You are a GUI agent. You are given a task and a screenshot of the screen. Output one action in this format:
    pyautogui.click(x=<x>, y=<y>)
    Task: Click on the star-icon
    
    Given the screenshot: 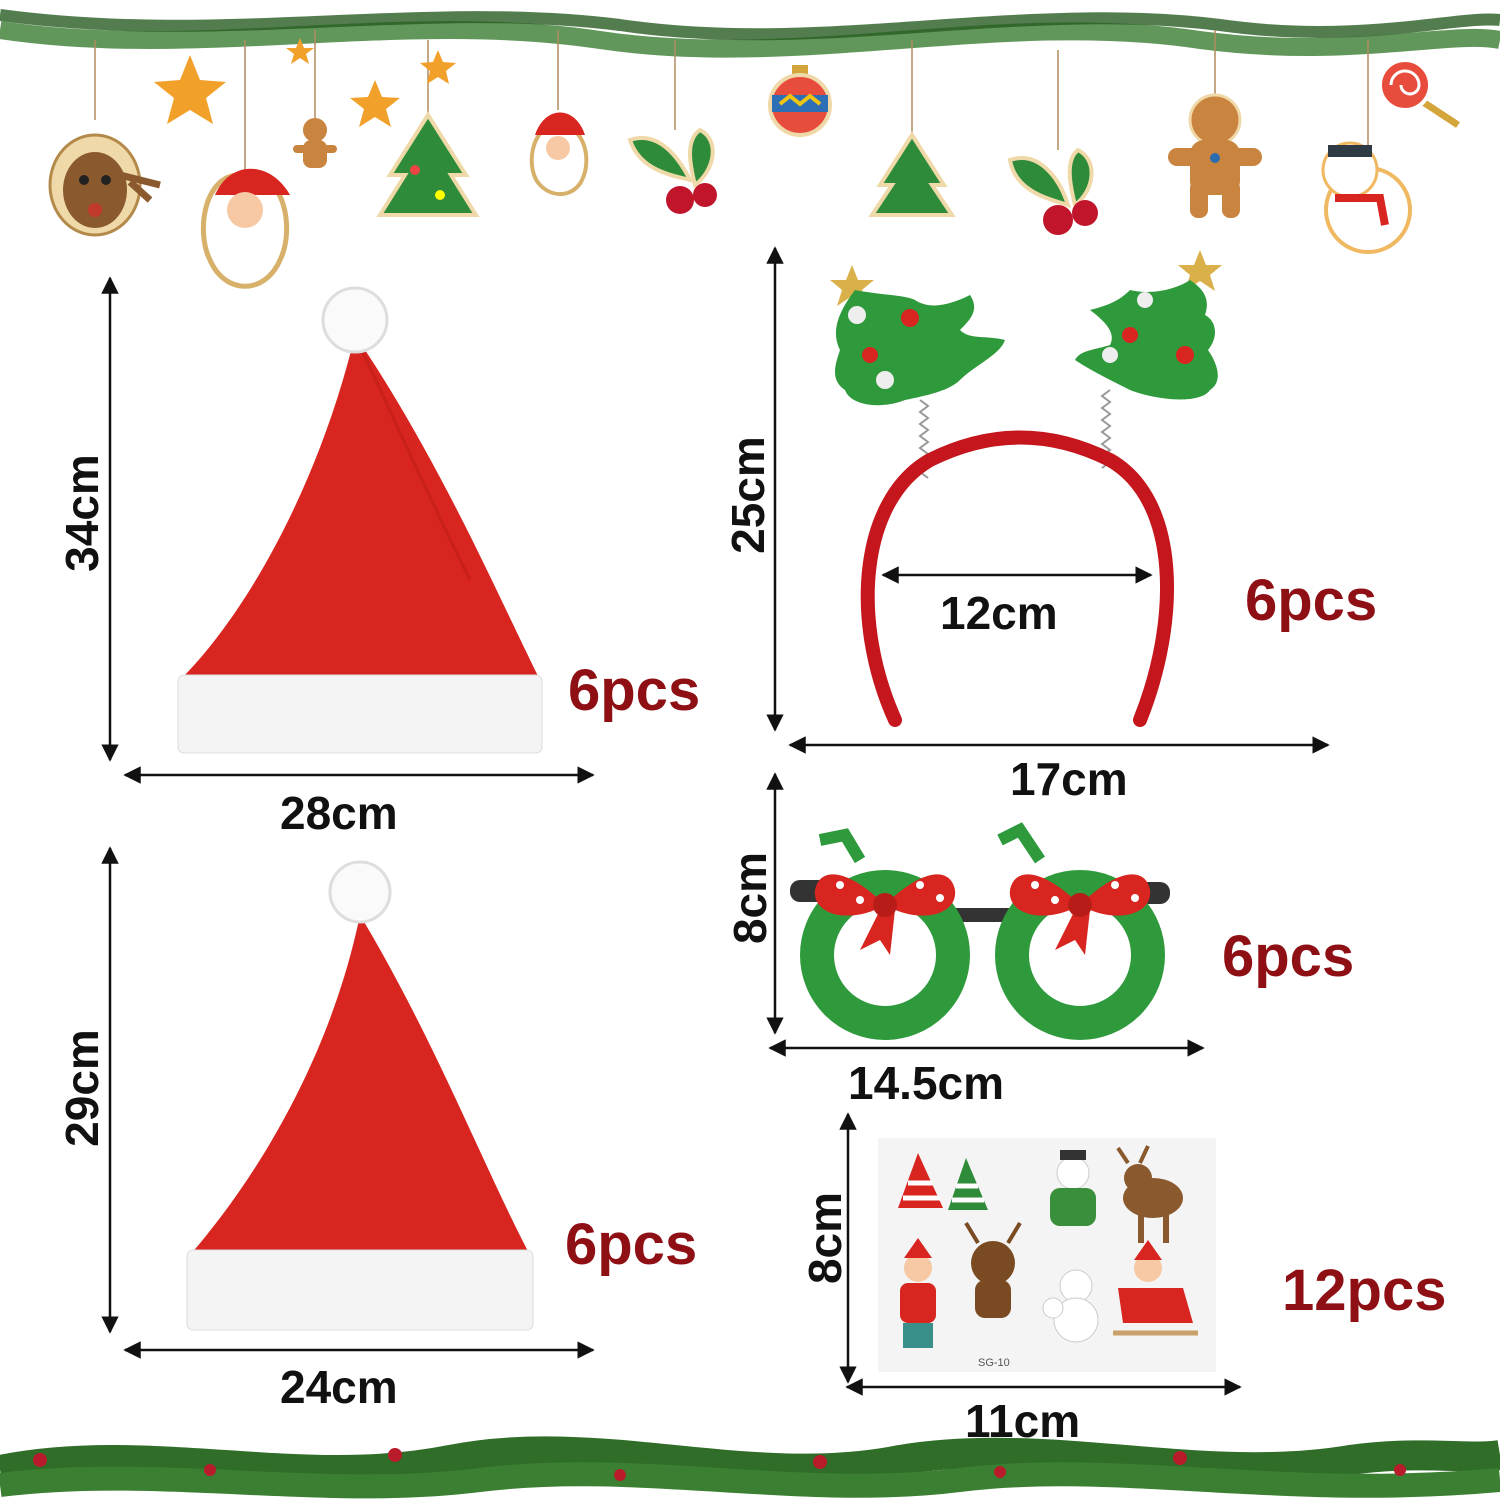 What is the action you would take?
    pyautogui.click(x=305, y=82)
    